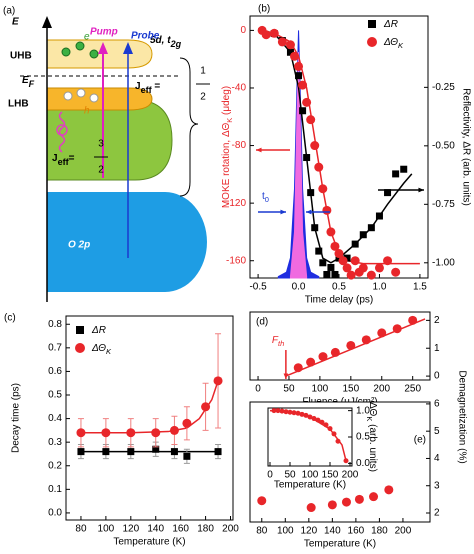 The height and width of the screenshot is (554, 474). I want to click on wavy-arrow, so click(62, 132).